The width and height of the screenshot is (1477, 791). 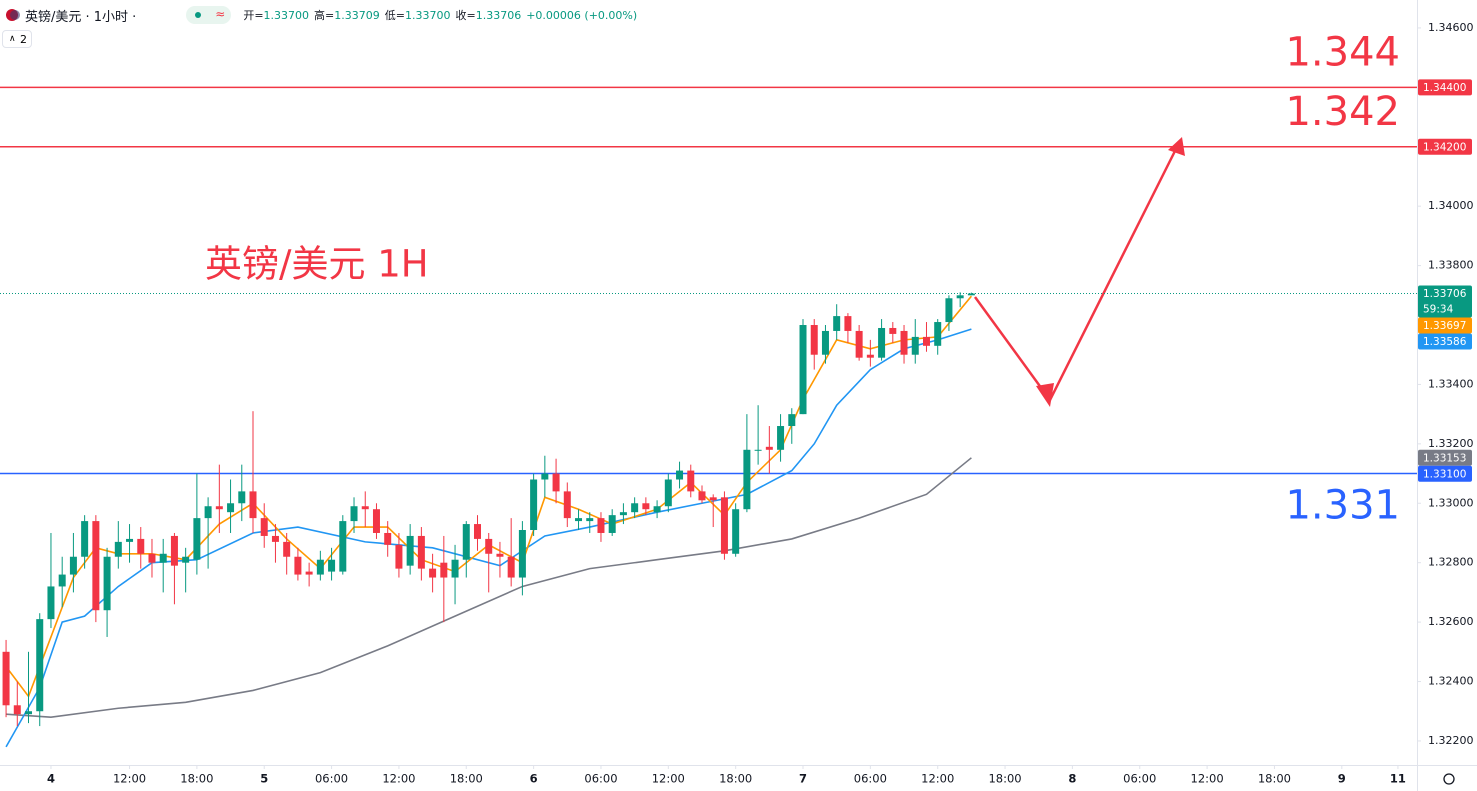 I want to click on ohlc-label: 高=, so click(x=324, y=15).